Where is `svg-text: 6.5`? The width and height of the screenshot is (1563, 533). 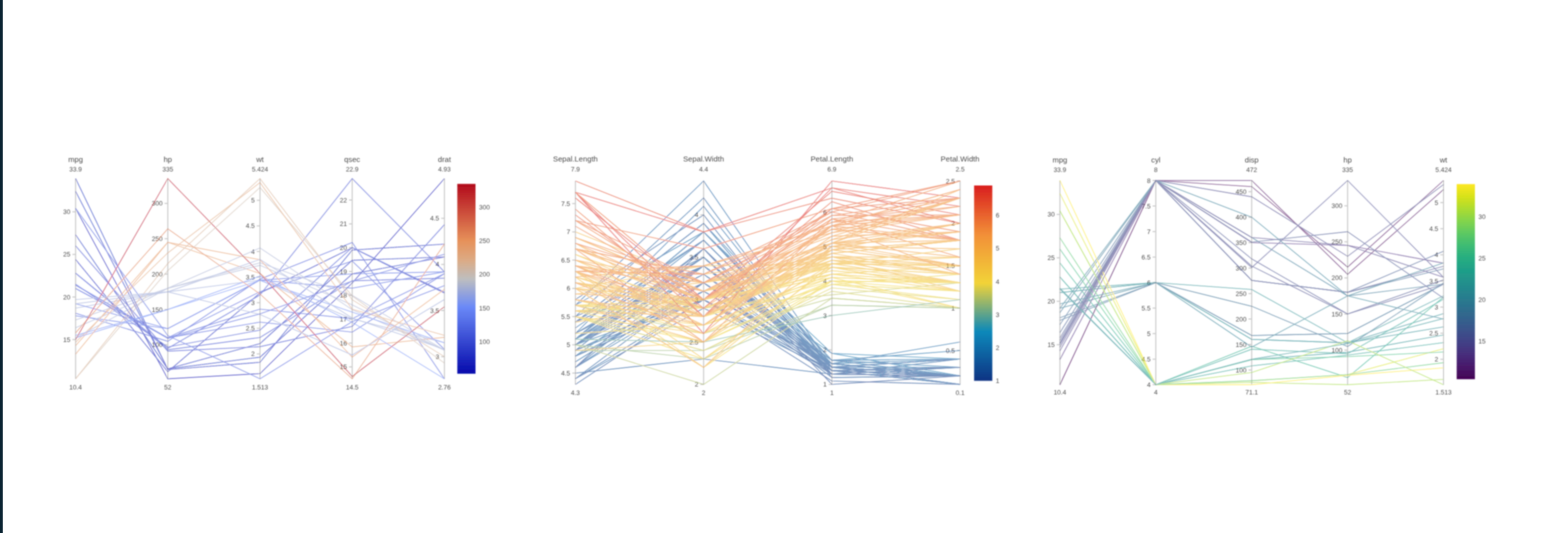 svg-text: 6.5 is located at coordinates (565, 260).